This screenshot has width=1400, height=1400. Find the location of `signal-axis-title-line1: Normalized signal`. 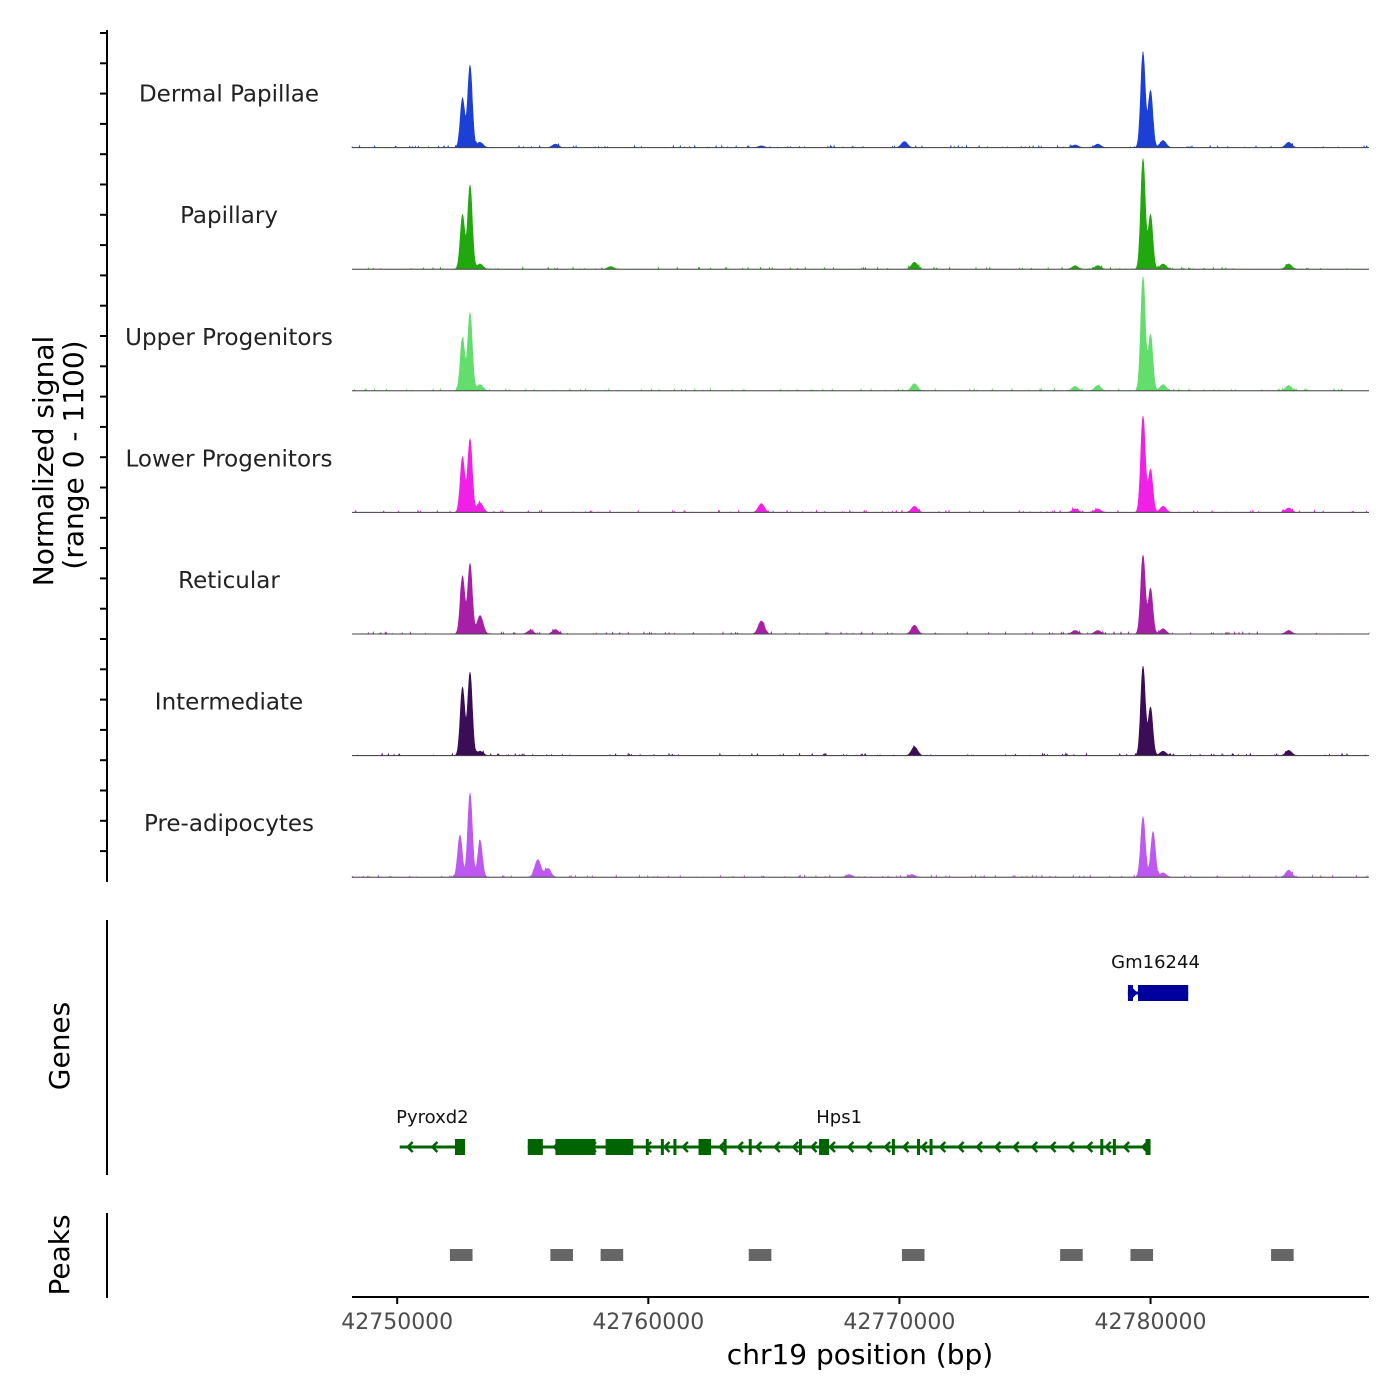

signal-axis-title-line1: Normalized signal is located at coordinates (43, 461).